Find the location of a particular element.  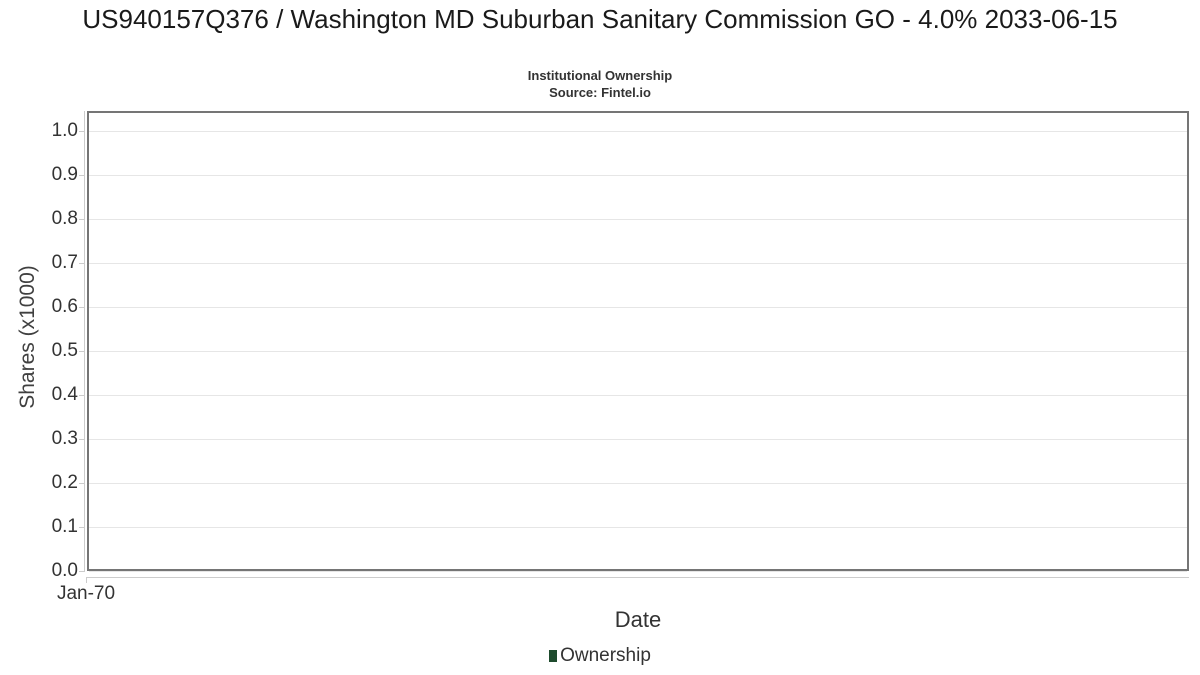

legend-series-label: Ownership is located at coordinates (605, 655).